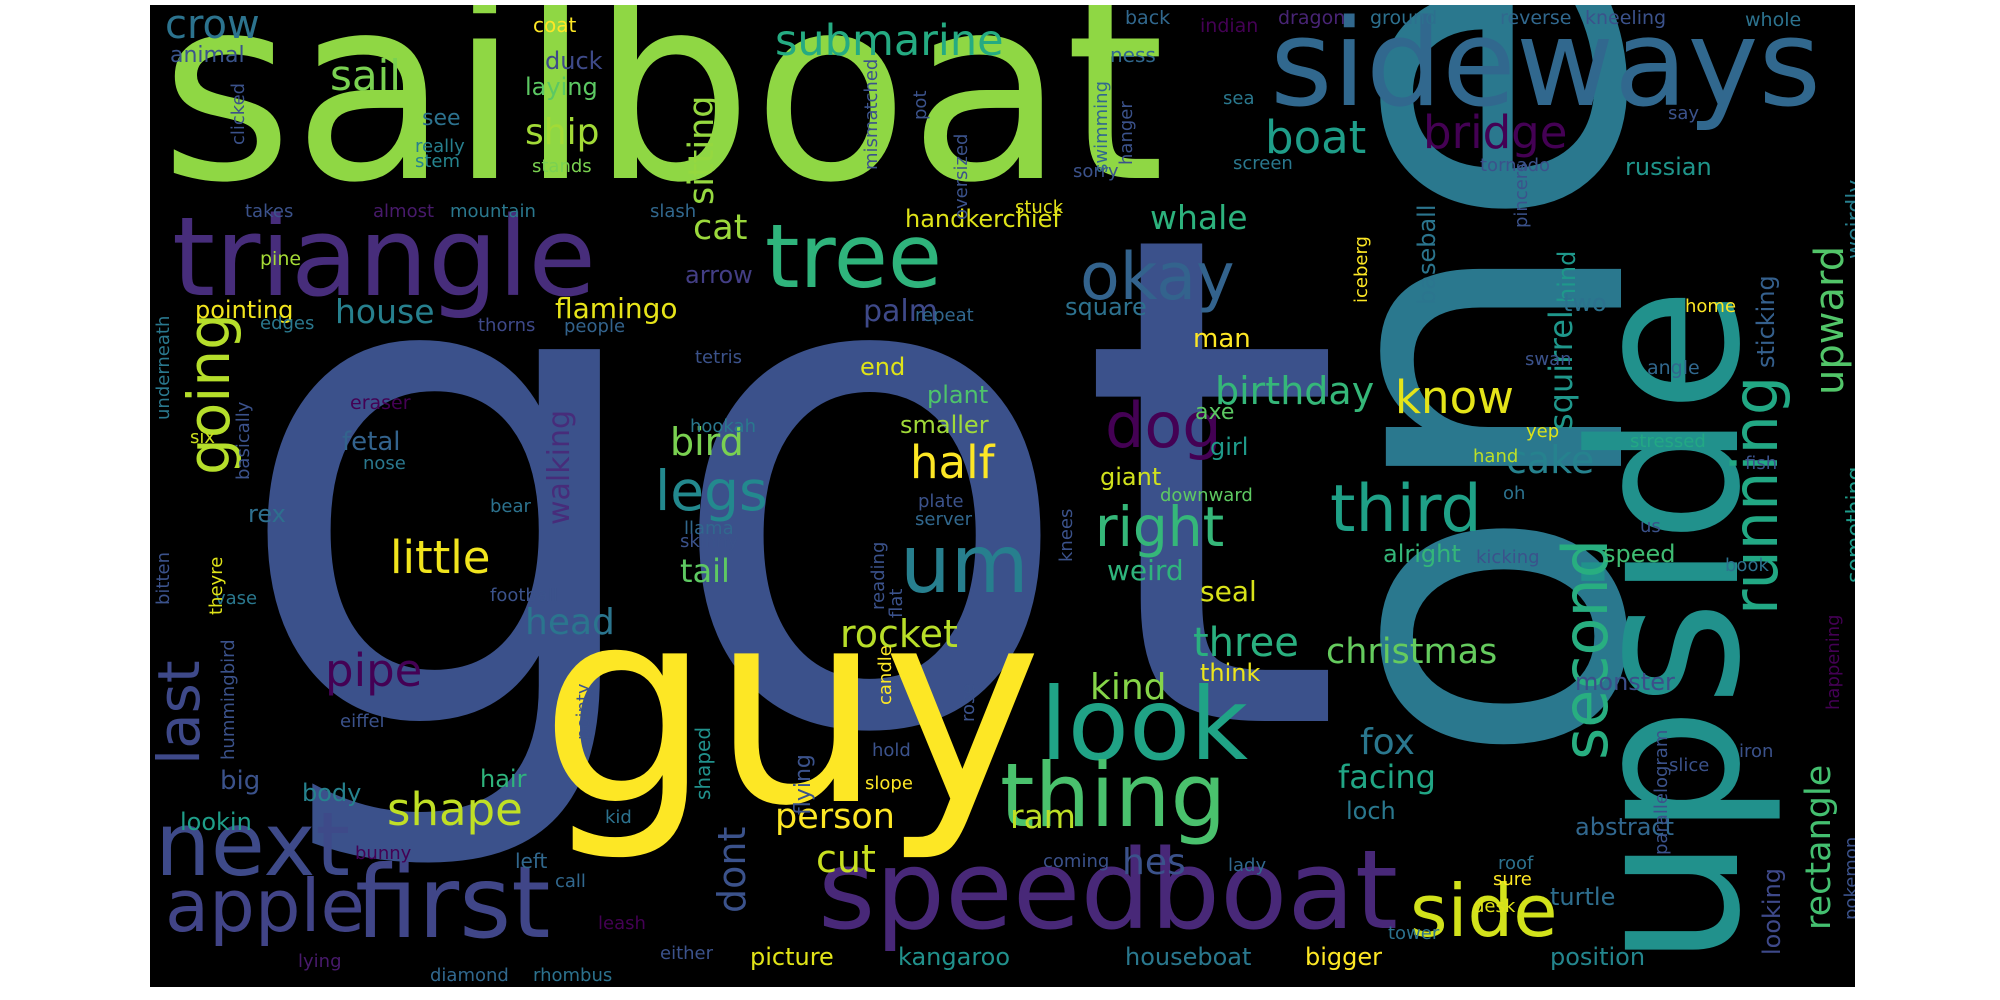  What do you see at coordinates (1406, 509) in the screenshot?
I see `word: third` at bounding box center [1406, 509].